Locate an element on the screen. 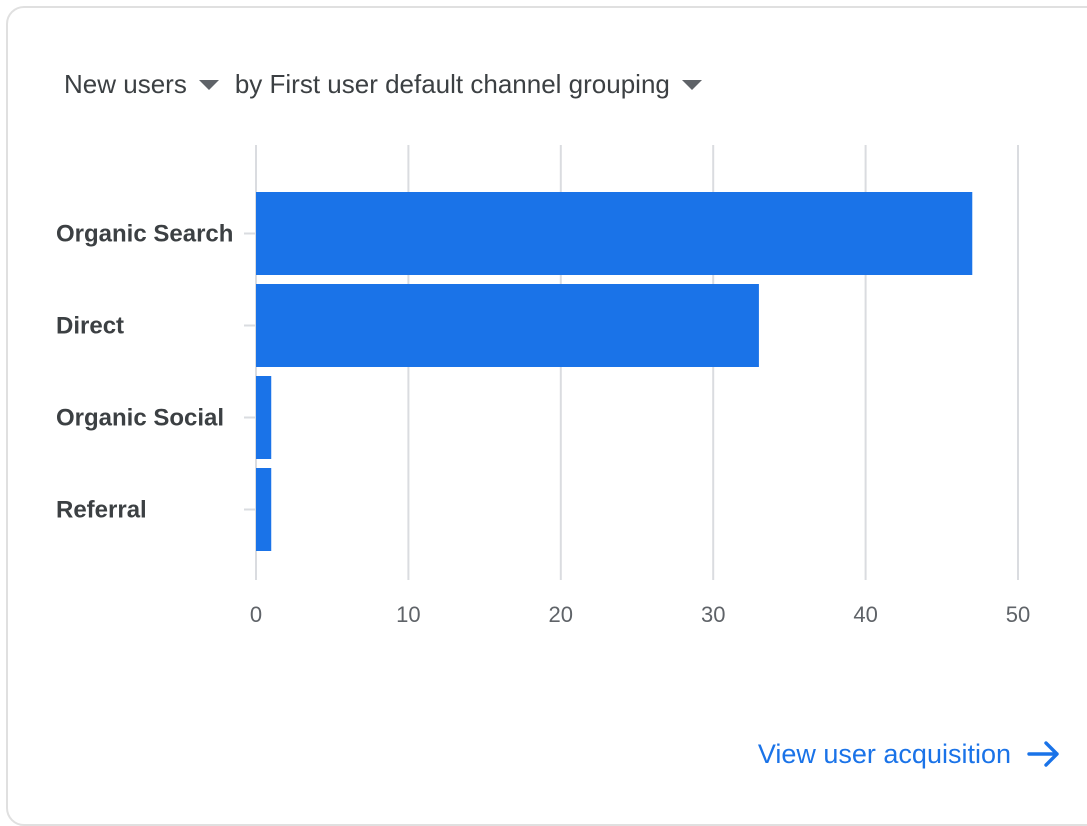  view-user-acquisition-link: View user acquisition is located at coordinates (909, 754).